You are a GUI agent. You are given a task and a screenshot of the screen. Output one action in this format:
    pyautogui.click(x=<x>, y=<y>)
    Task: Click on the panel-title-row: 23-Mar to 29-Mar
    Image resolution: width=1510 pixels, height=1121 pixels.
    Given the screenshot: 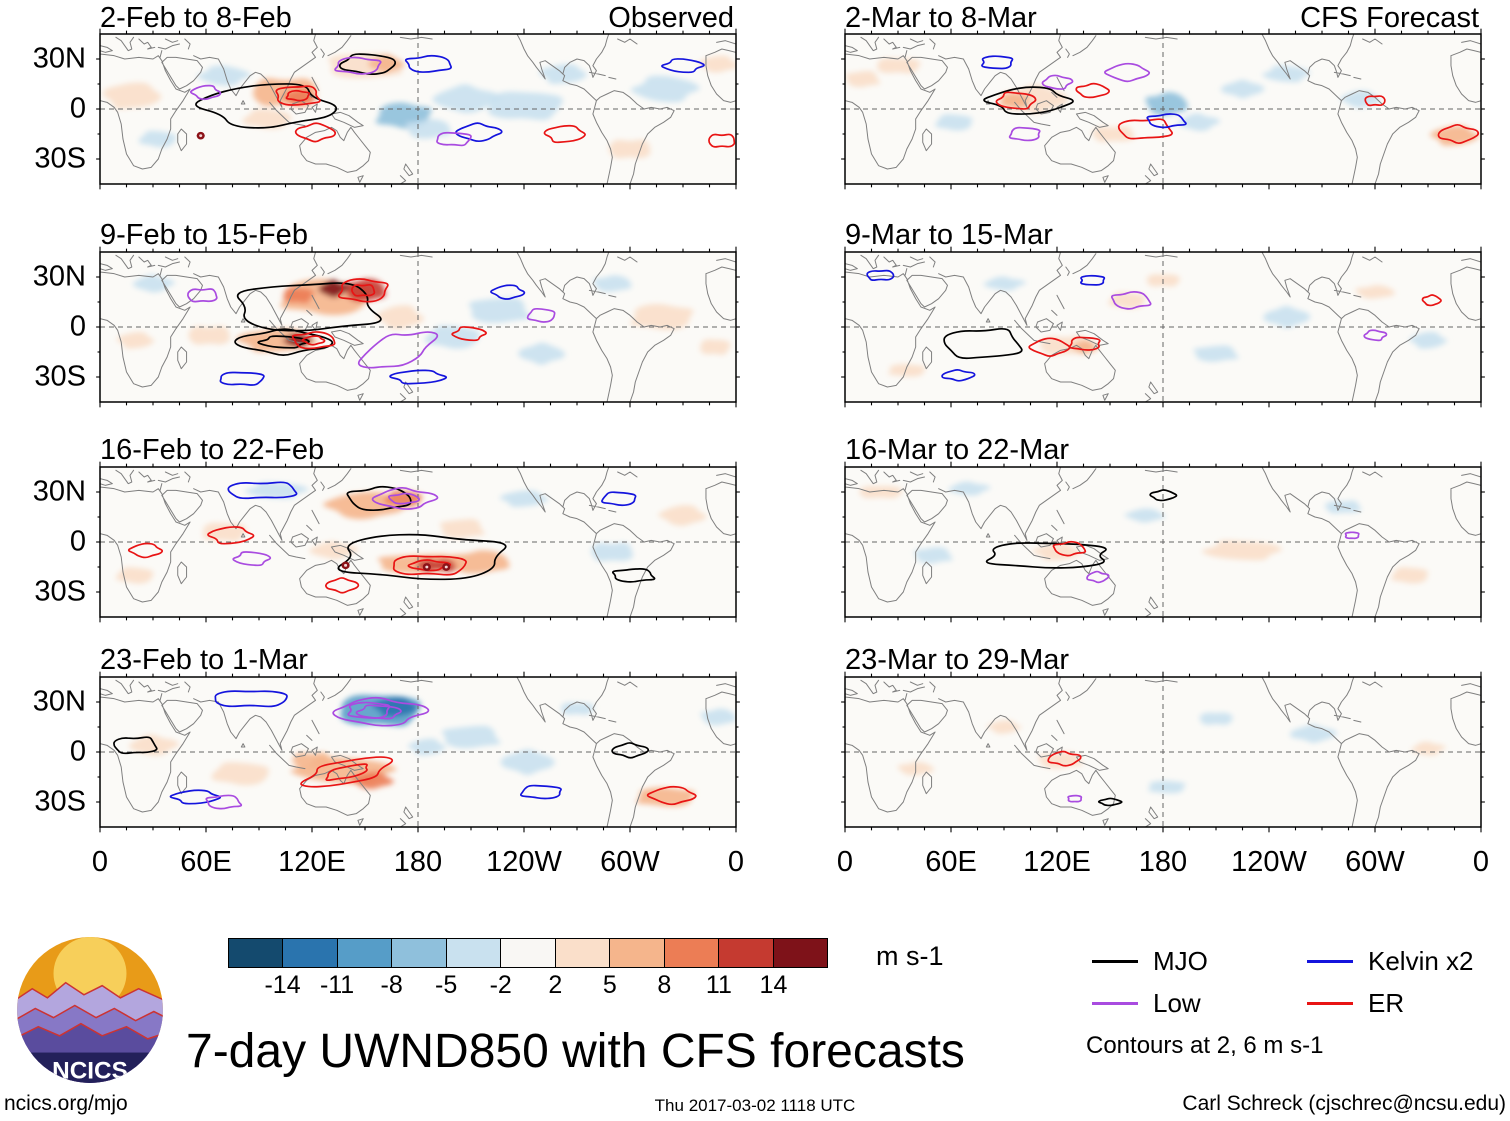 What is the action you would take?
    pyautogui.click(x=1163, y=660)
    